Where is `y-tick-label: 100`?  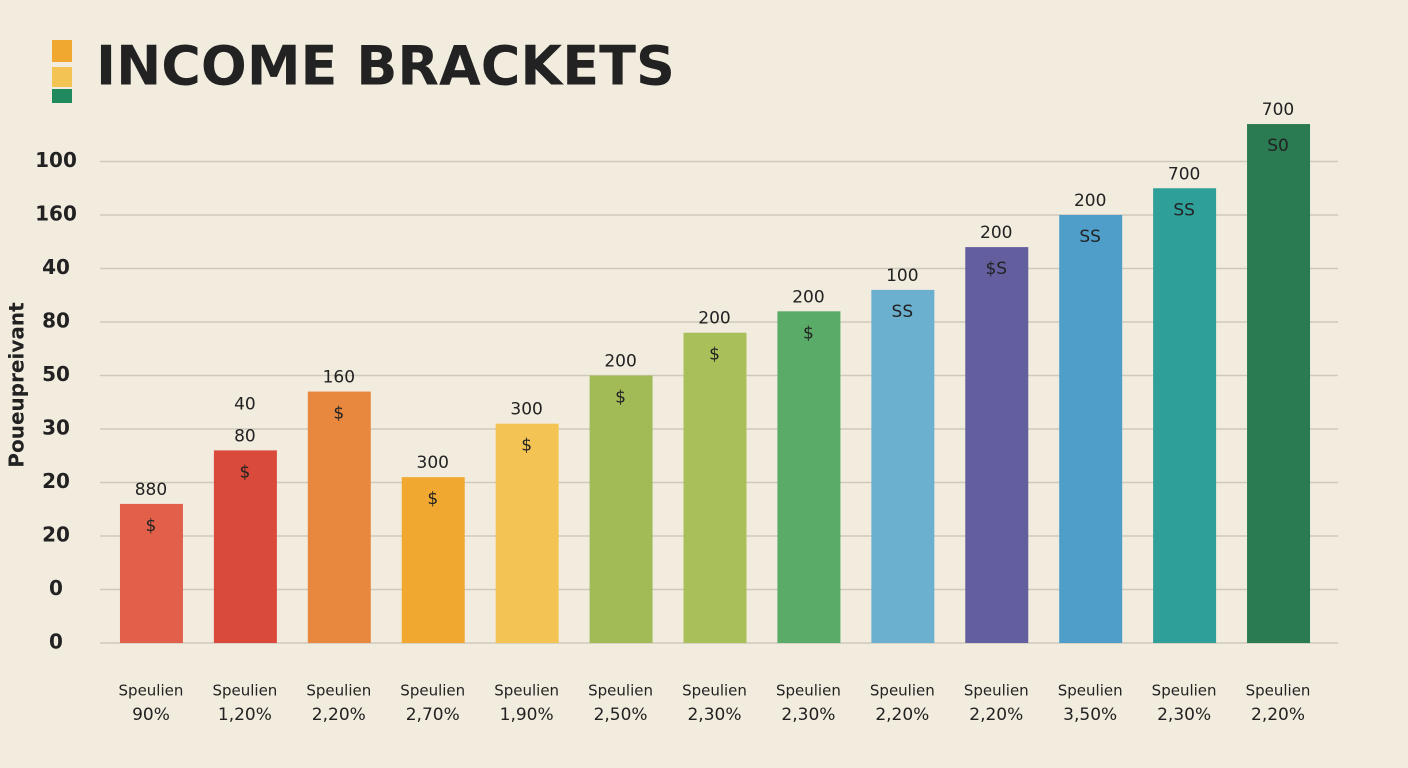
y-tick-label: 100 is located at coordinates (56, 160).